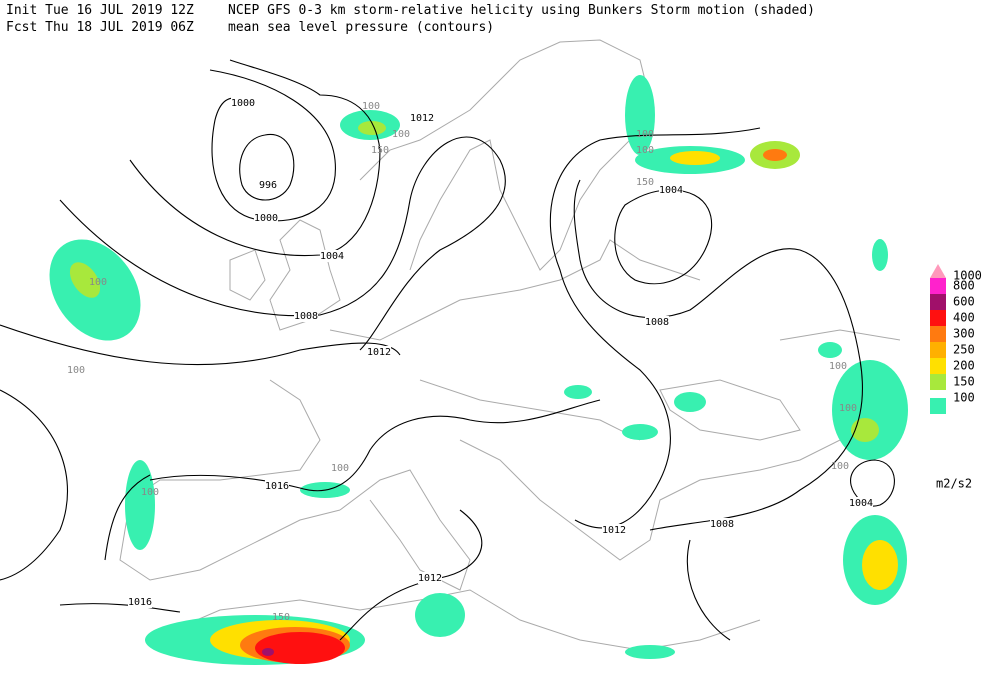  Describe the element at coordinates (964, 302) in the screenshot. I see `legend-label: 600` at that location.